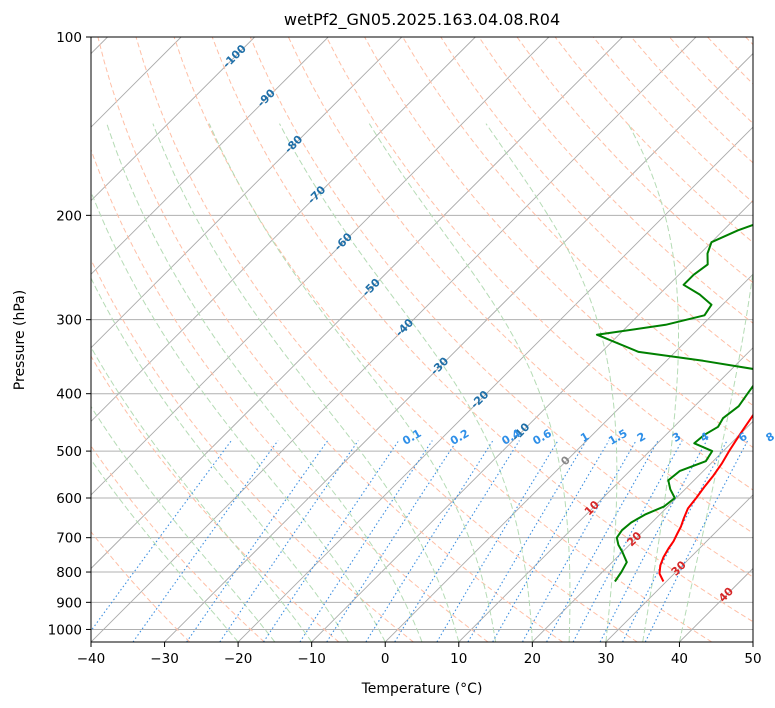 This screenshot has height=708, width=775. What do you see at coordinates (69, 395) in the screenshot?
I see `y-tick-label: 400` at bounding box center [69, 395].